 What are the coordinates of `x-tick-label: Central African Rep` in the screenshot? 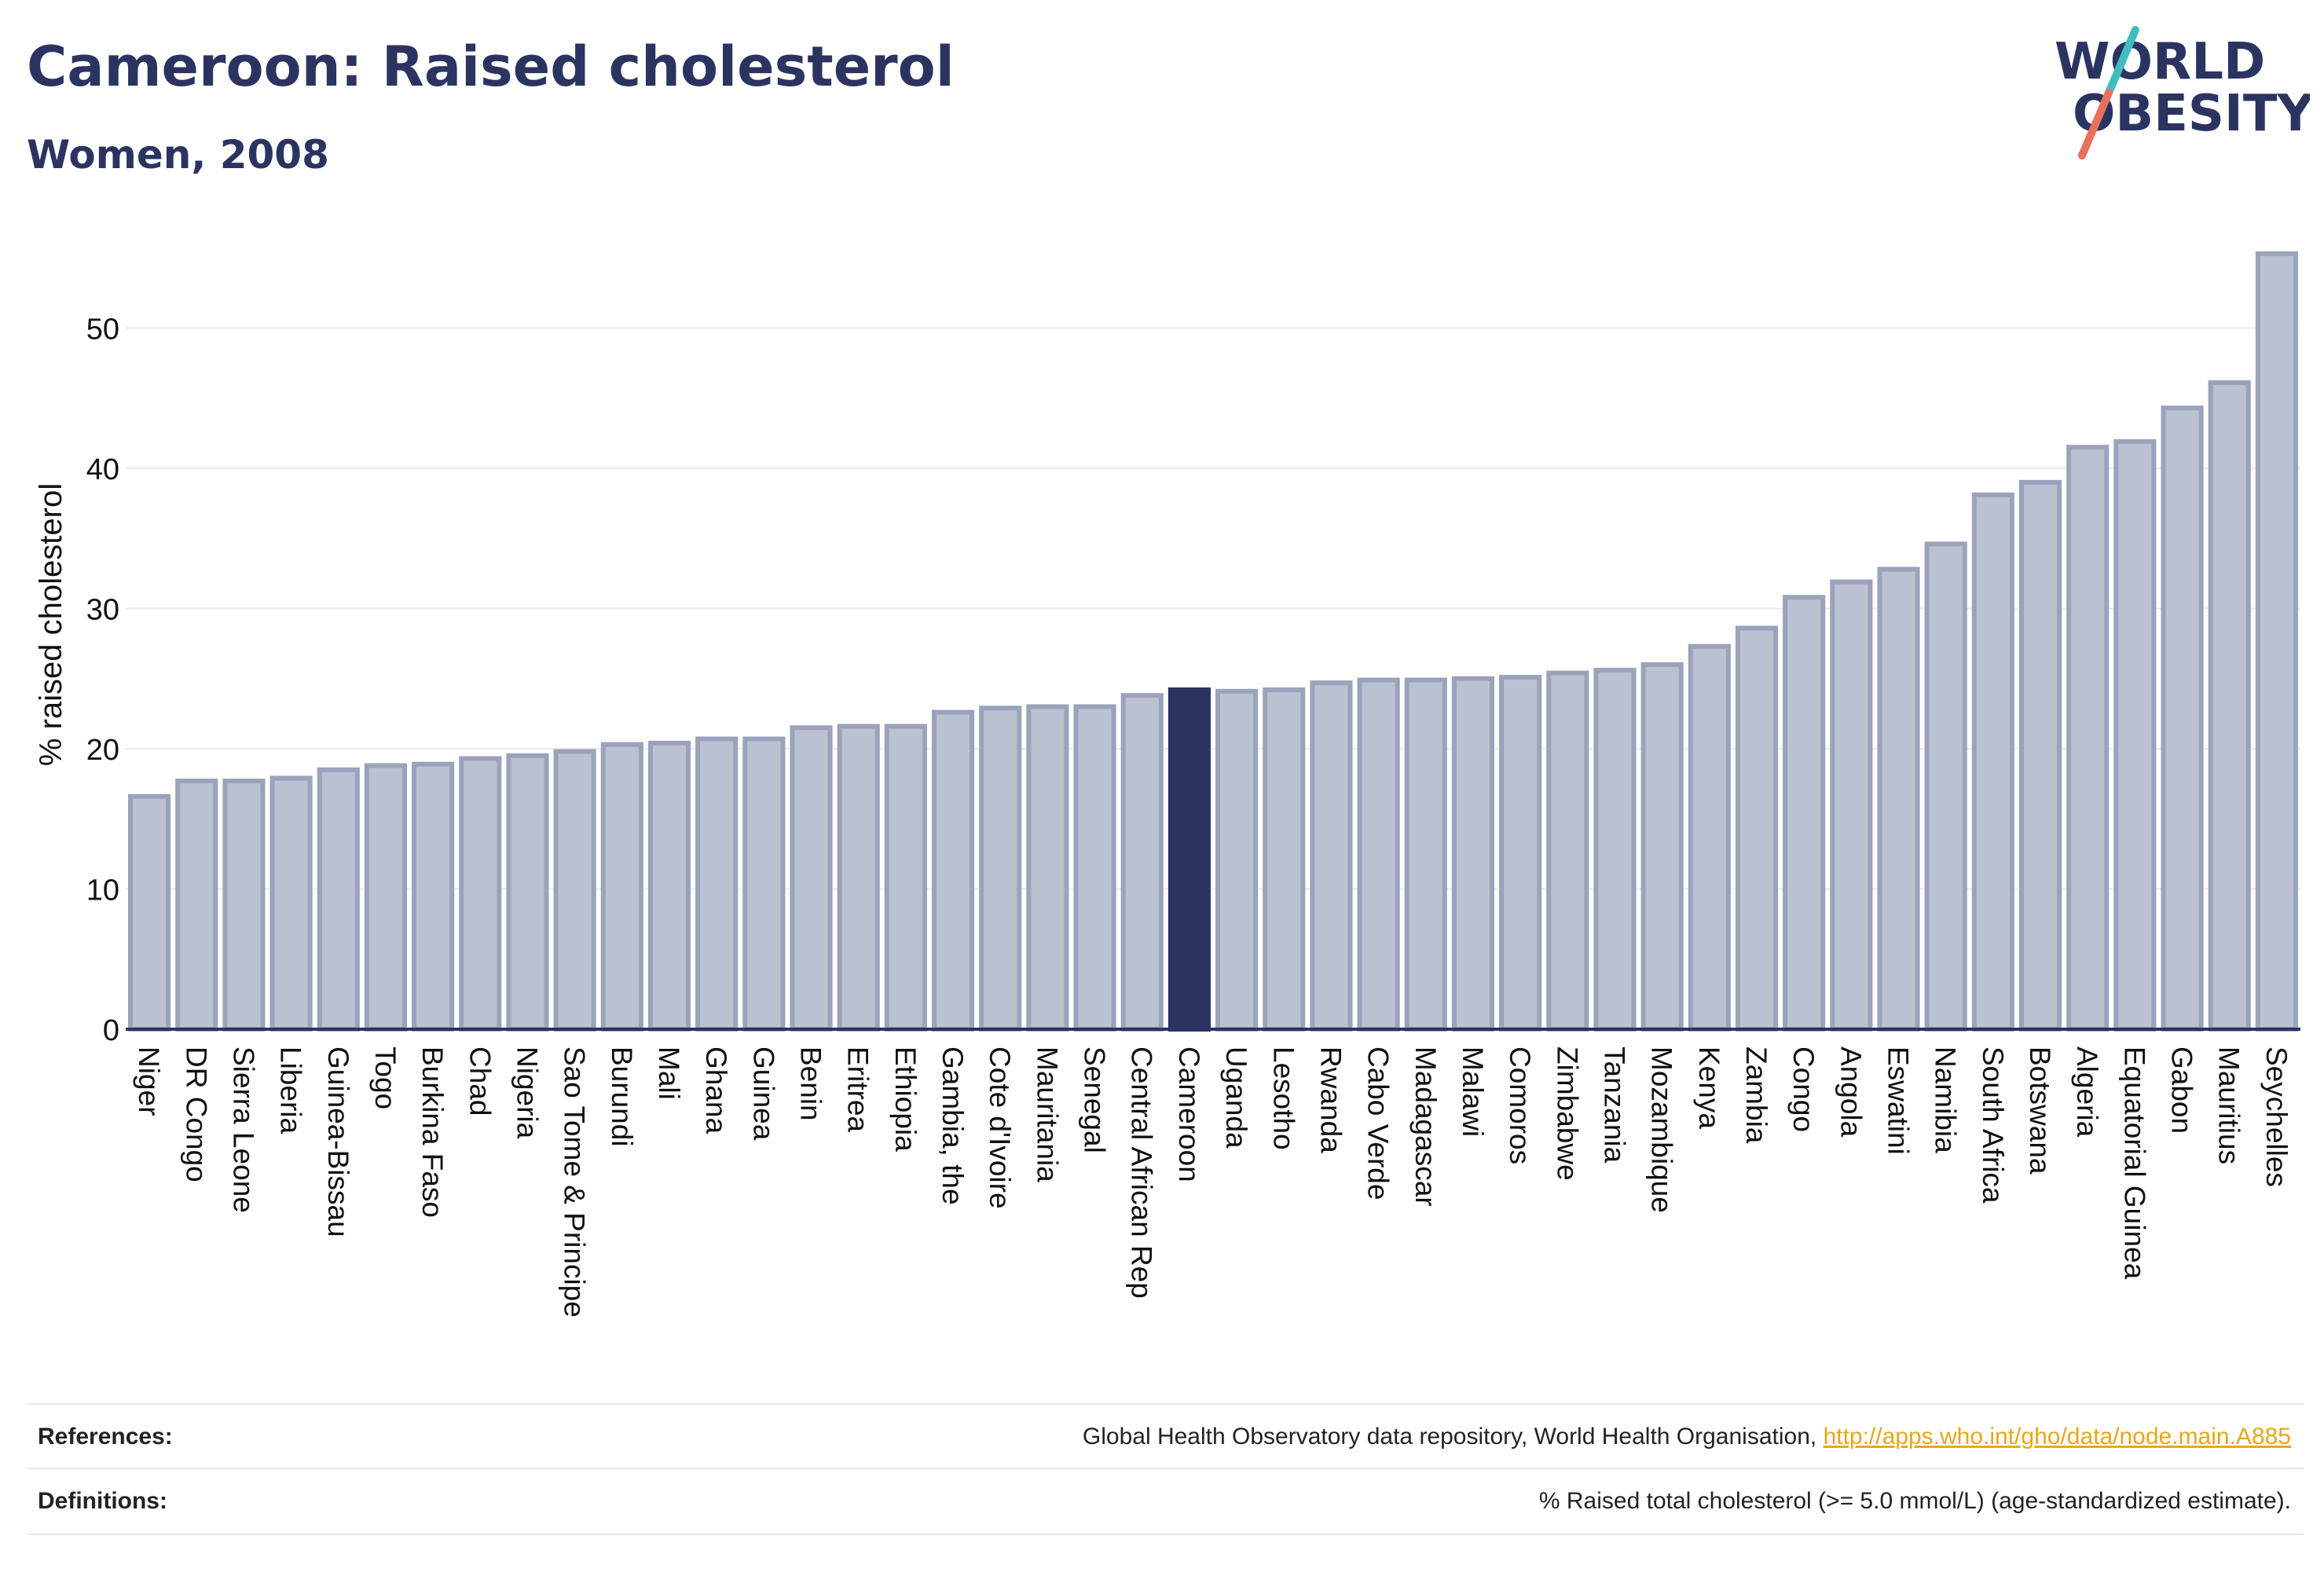 It's located at (1142, 1172).